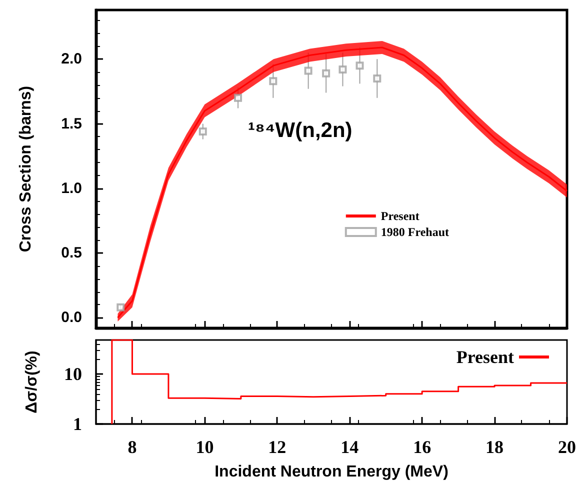 The width and height of the screenshot is (584, 488). What do you see at coordinates (415, 232) in the screenshot?
I see `legend-label: 1980 Frehaut` at bounding box center [415, 232].